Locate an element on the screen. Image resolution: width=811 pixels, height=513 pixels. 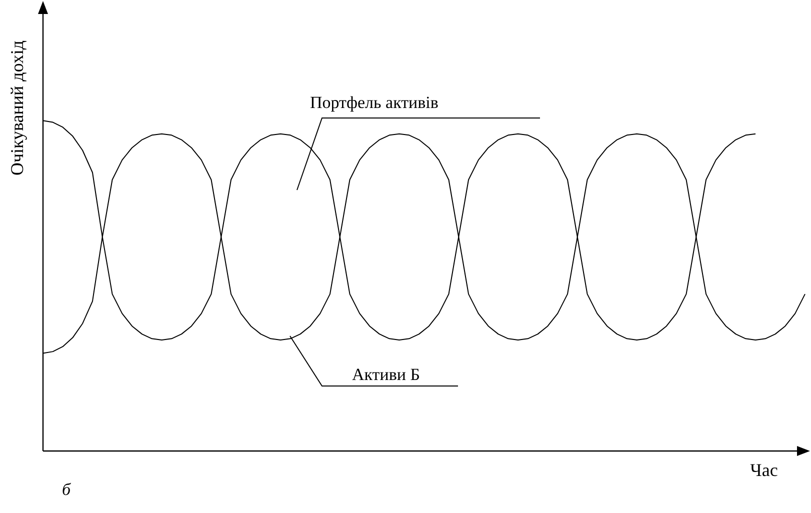
series-label: Портфель активів is located at coordinates (374, 102).